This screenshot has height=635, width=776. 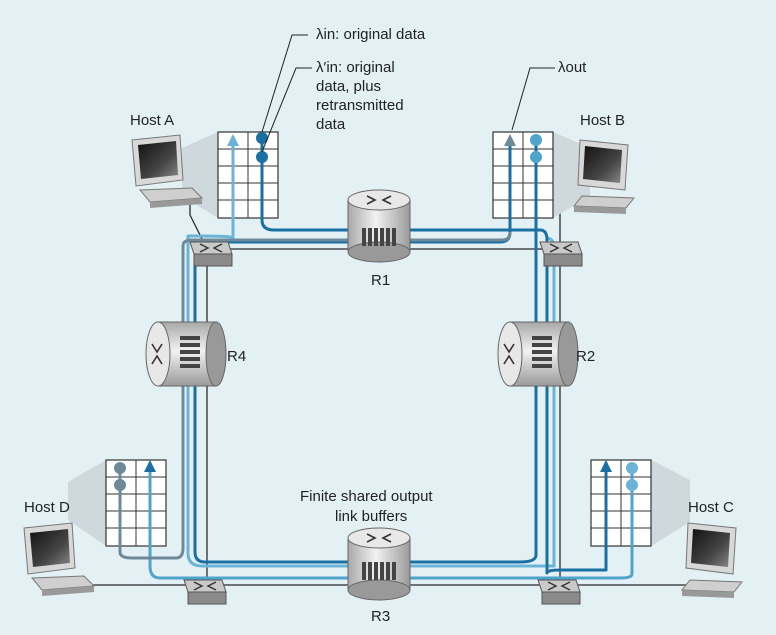 I want to click on host-b-label: Host B, so click(x=603, y=120).